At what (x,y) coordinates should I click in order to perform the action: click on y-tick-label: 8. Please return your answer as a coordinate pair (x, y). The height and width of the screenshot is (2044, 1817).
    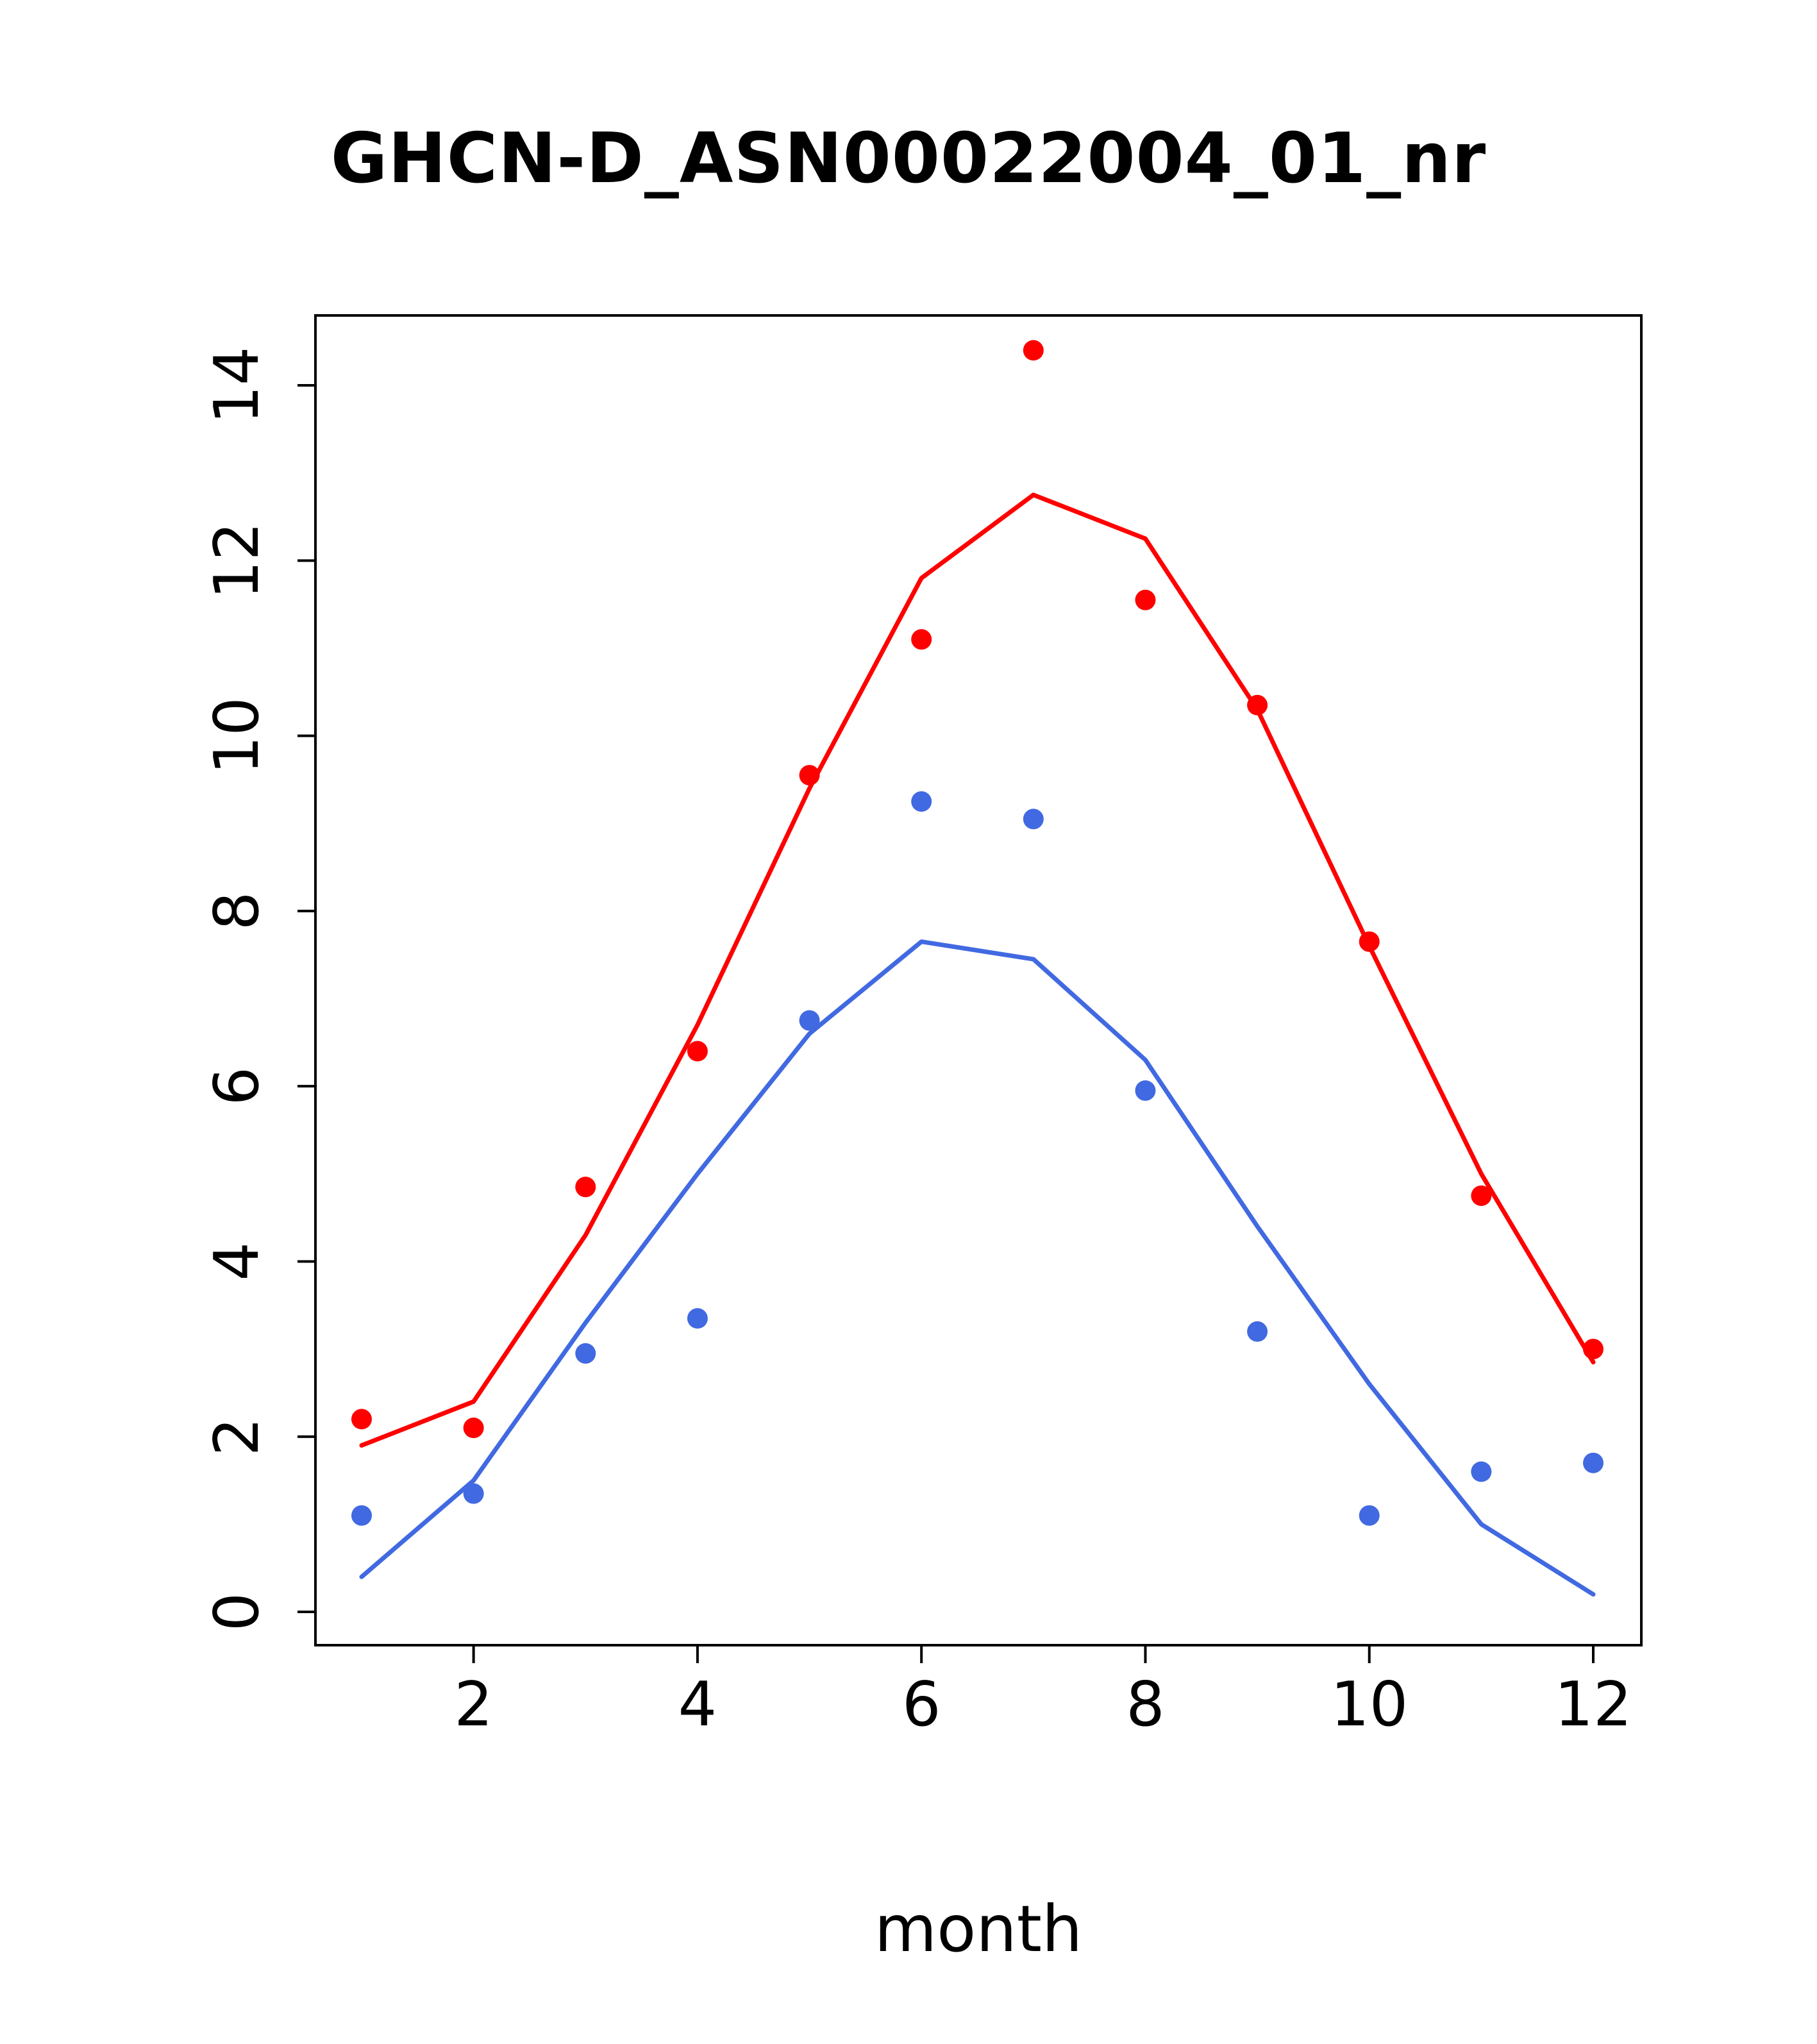
    Looking at the image, I should click on (237, 911).